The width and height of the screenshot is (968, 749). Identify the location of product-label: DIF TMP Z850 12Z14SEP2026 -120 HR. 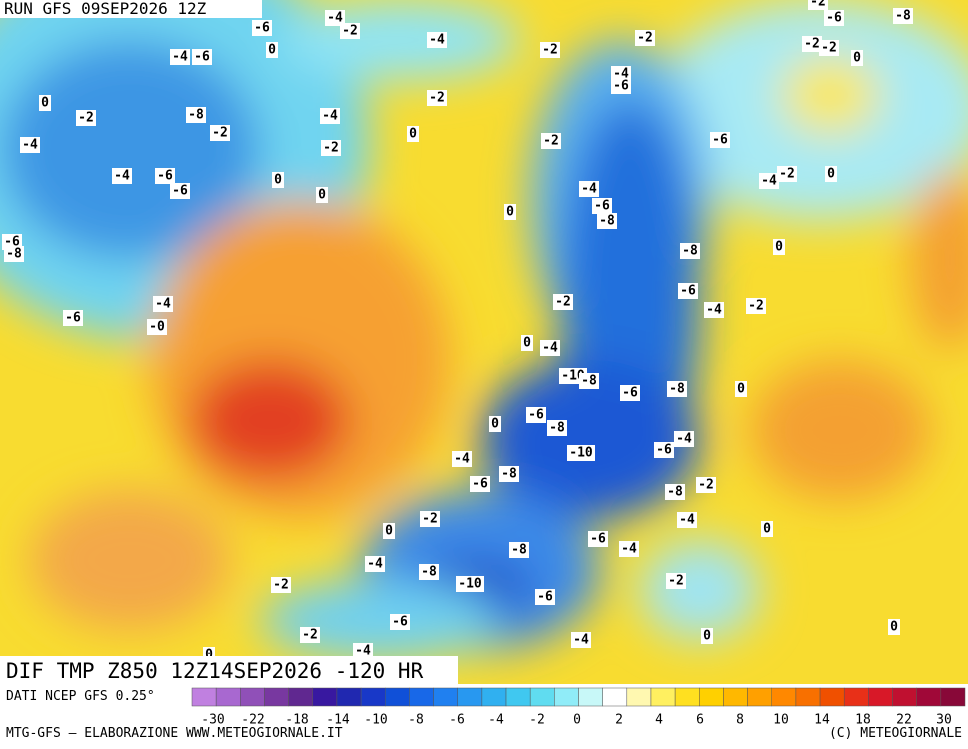
(215, 671).